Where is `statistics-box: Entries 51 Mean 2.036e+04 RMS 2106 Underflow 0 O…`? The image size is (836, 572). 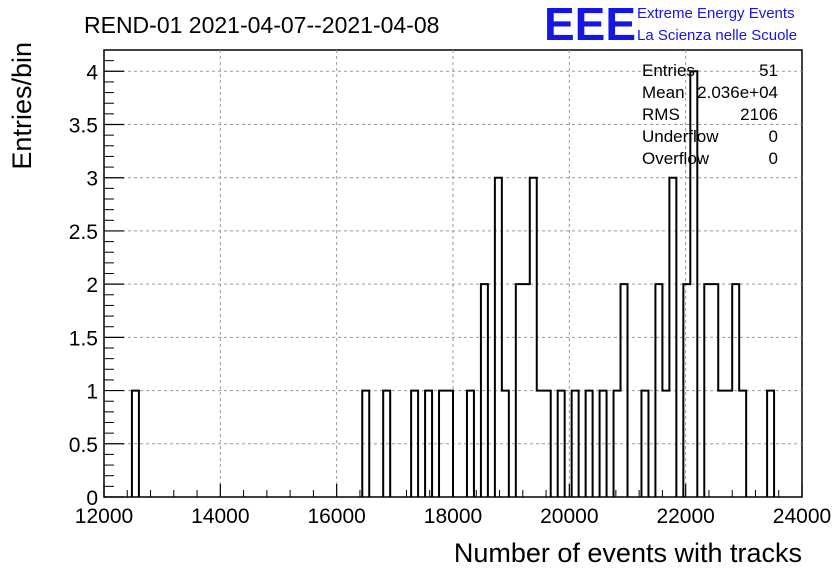
statistics-box: Entries 51 Mean 2.036e+04 RMS 2106 Underflow 0 O… is located at coordinates (710, 114).